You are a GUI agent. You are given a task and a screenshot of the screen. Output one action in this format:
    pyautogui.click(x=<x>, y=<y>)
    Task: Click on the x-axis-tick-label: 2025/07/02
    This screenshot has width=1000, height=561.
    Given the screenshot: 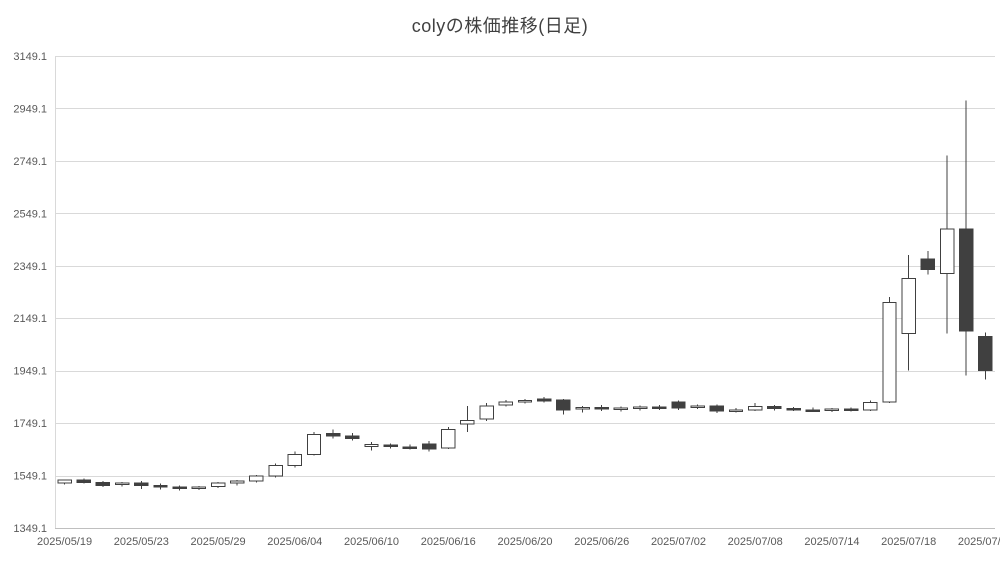 What is the action you would take?
    pyautogui.click(x=678, y=542)
    